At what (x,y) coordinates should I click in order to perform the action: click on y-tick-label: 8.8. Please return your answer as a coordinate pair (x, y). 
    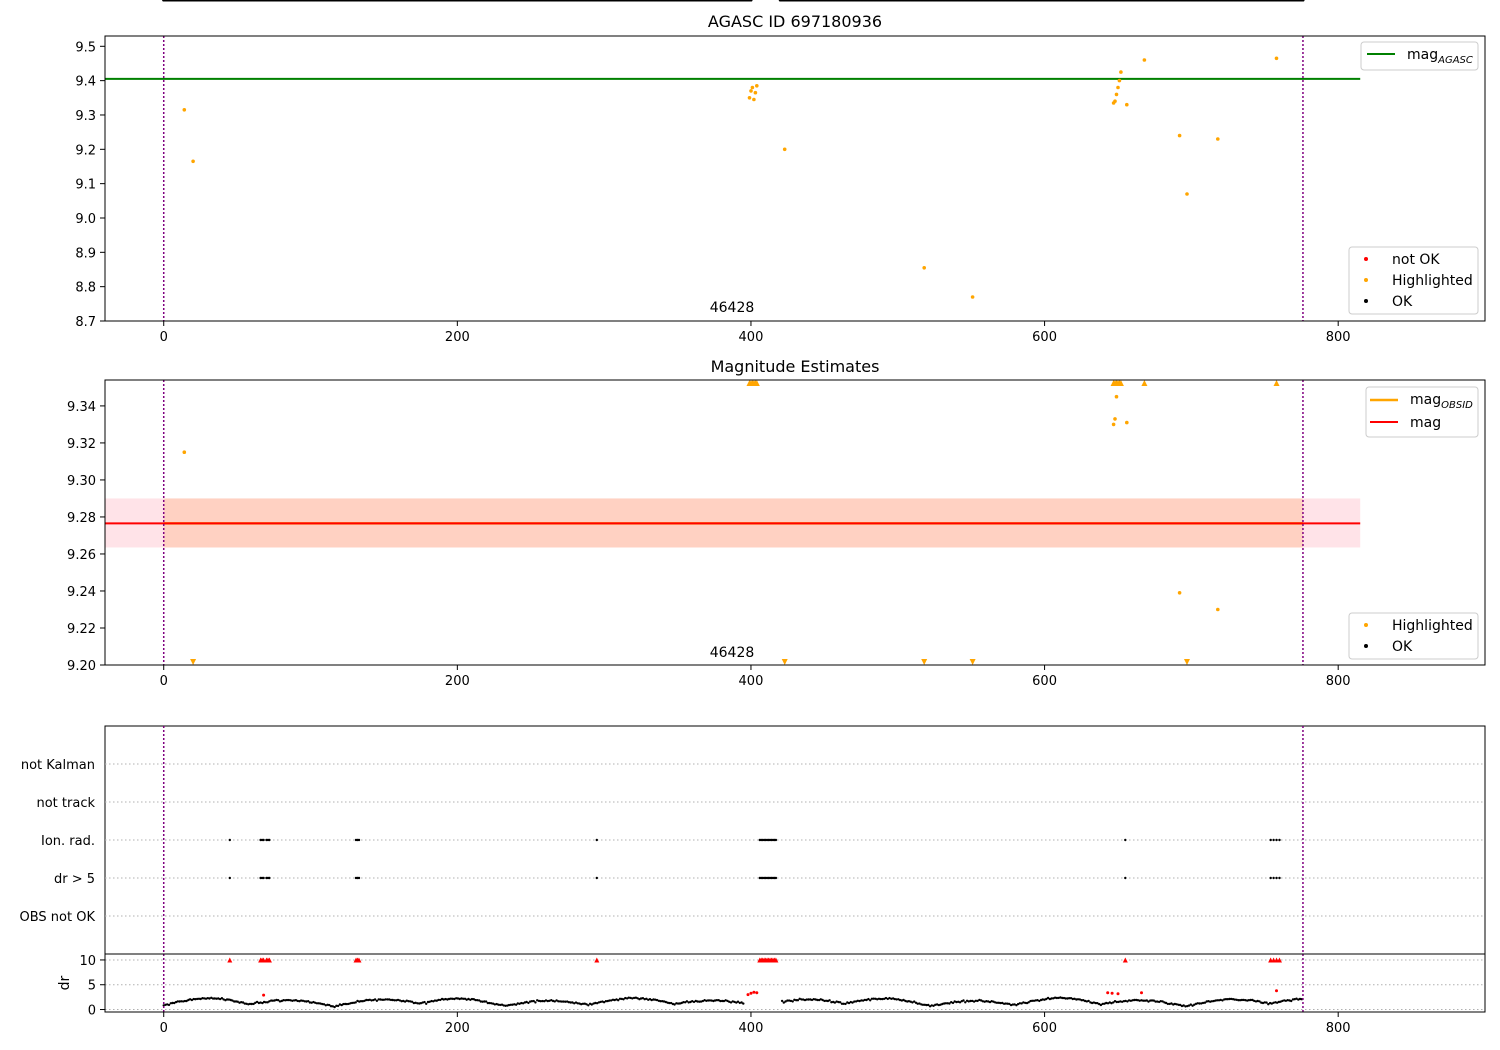
    Looking at the image, I should click on (85, 288).